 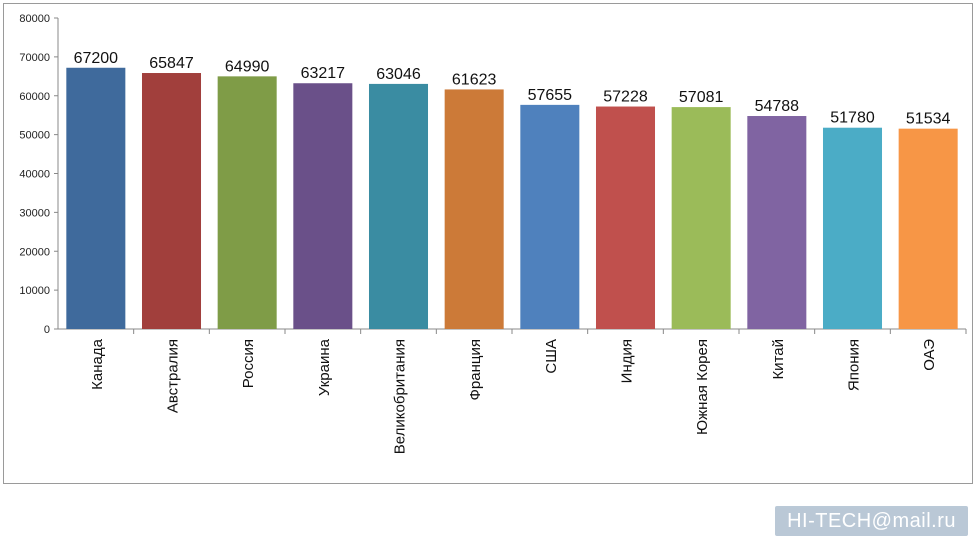 I want to click on watermark-text: HI-TECH@mail.ru, so click(x=871, y=520).